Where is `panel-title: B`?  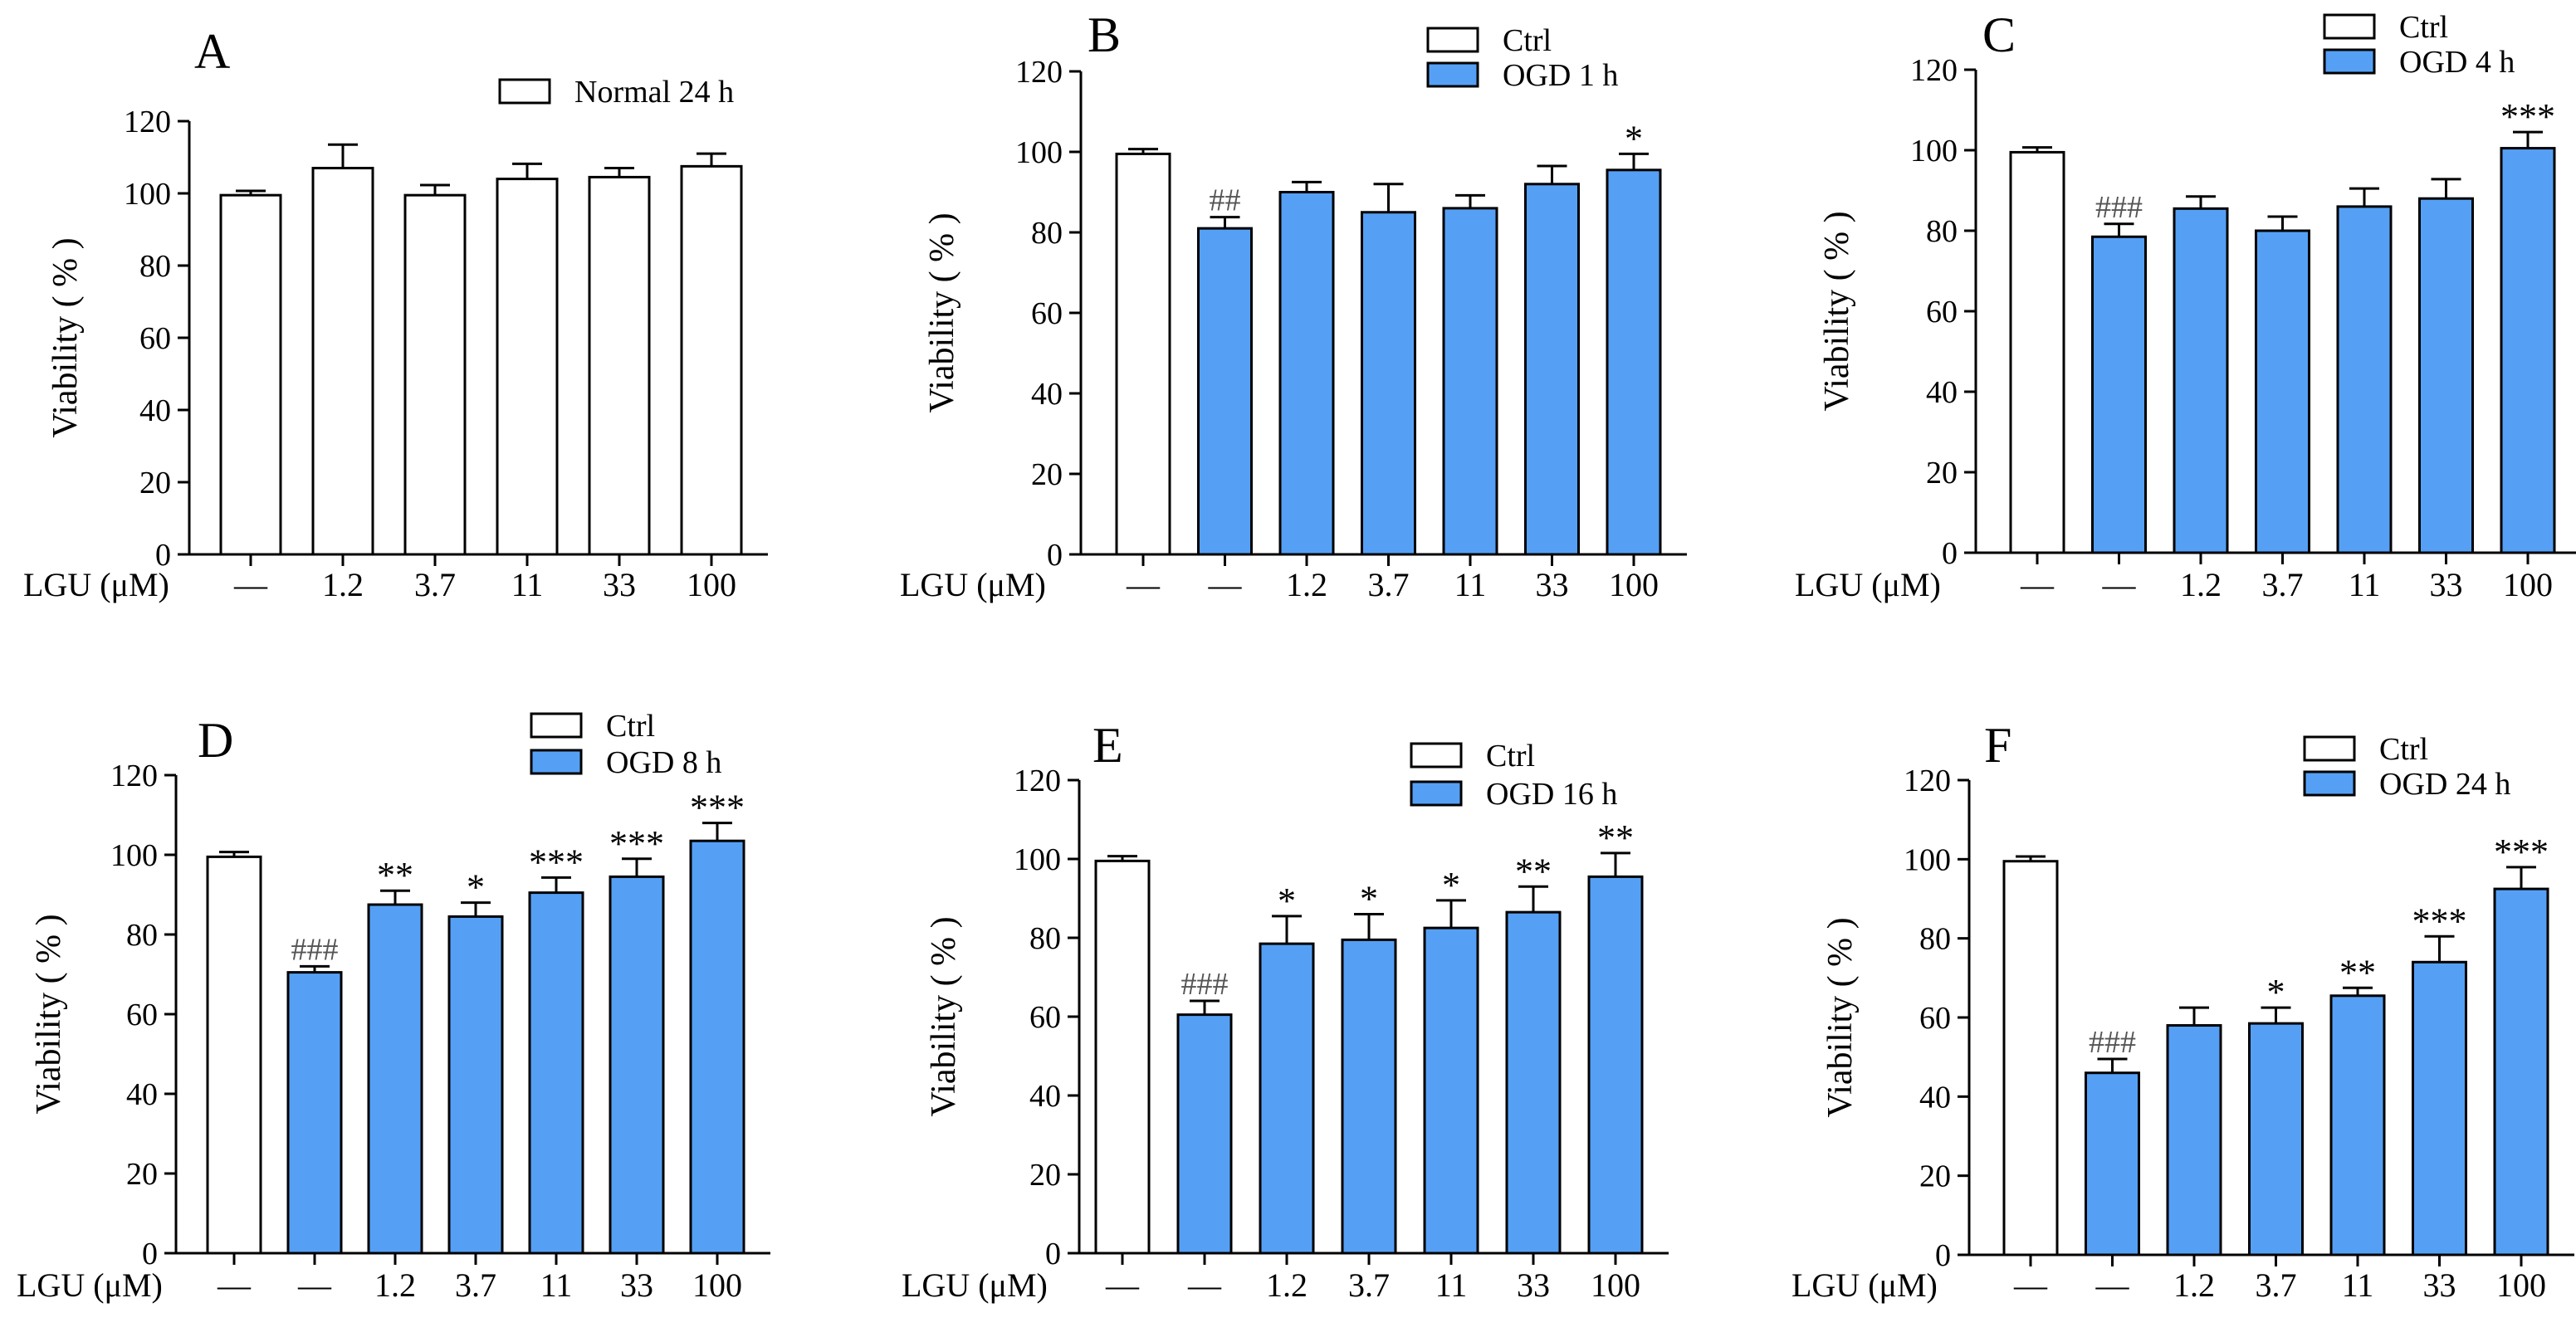
panel-title: B is located at coordinates (1104, 34).